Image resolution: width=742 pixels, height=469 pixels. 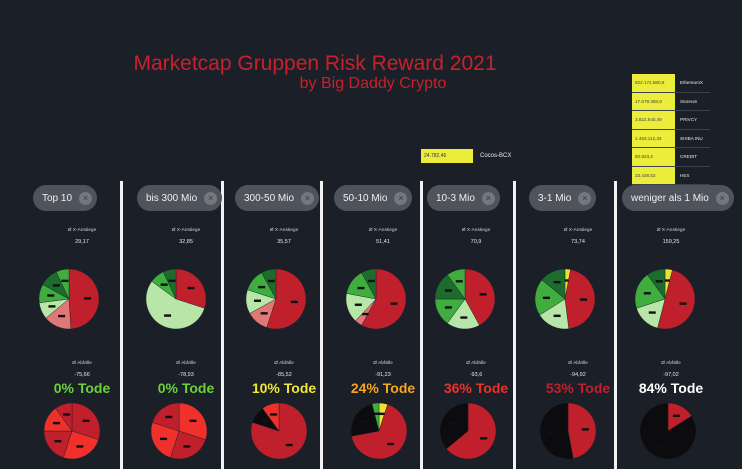 I want to click on group-chip: Top 10 ×, so click(x=65, y=198).